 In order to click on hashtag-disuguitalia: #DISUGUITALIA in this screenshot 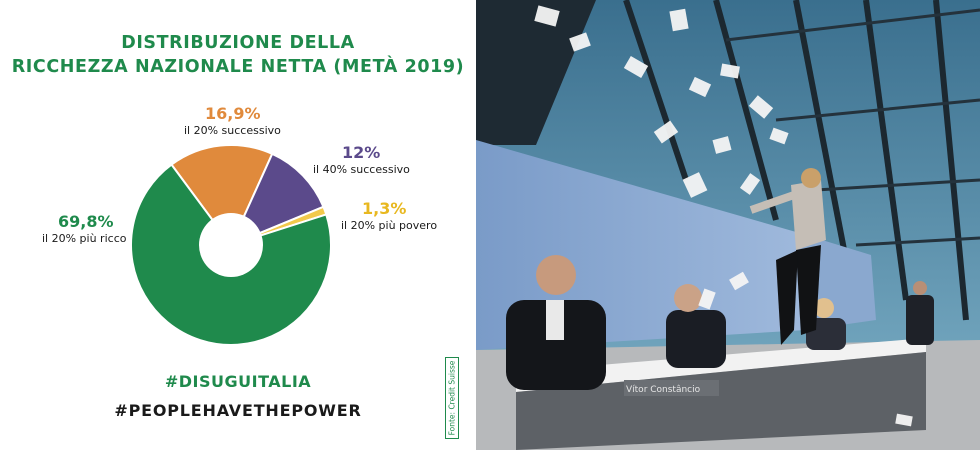, I will do `click(238, 381)`.